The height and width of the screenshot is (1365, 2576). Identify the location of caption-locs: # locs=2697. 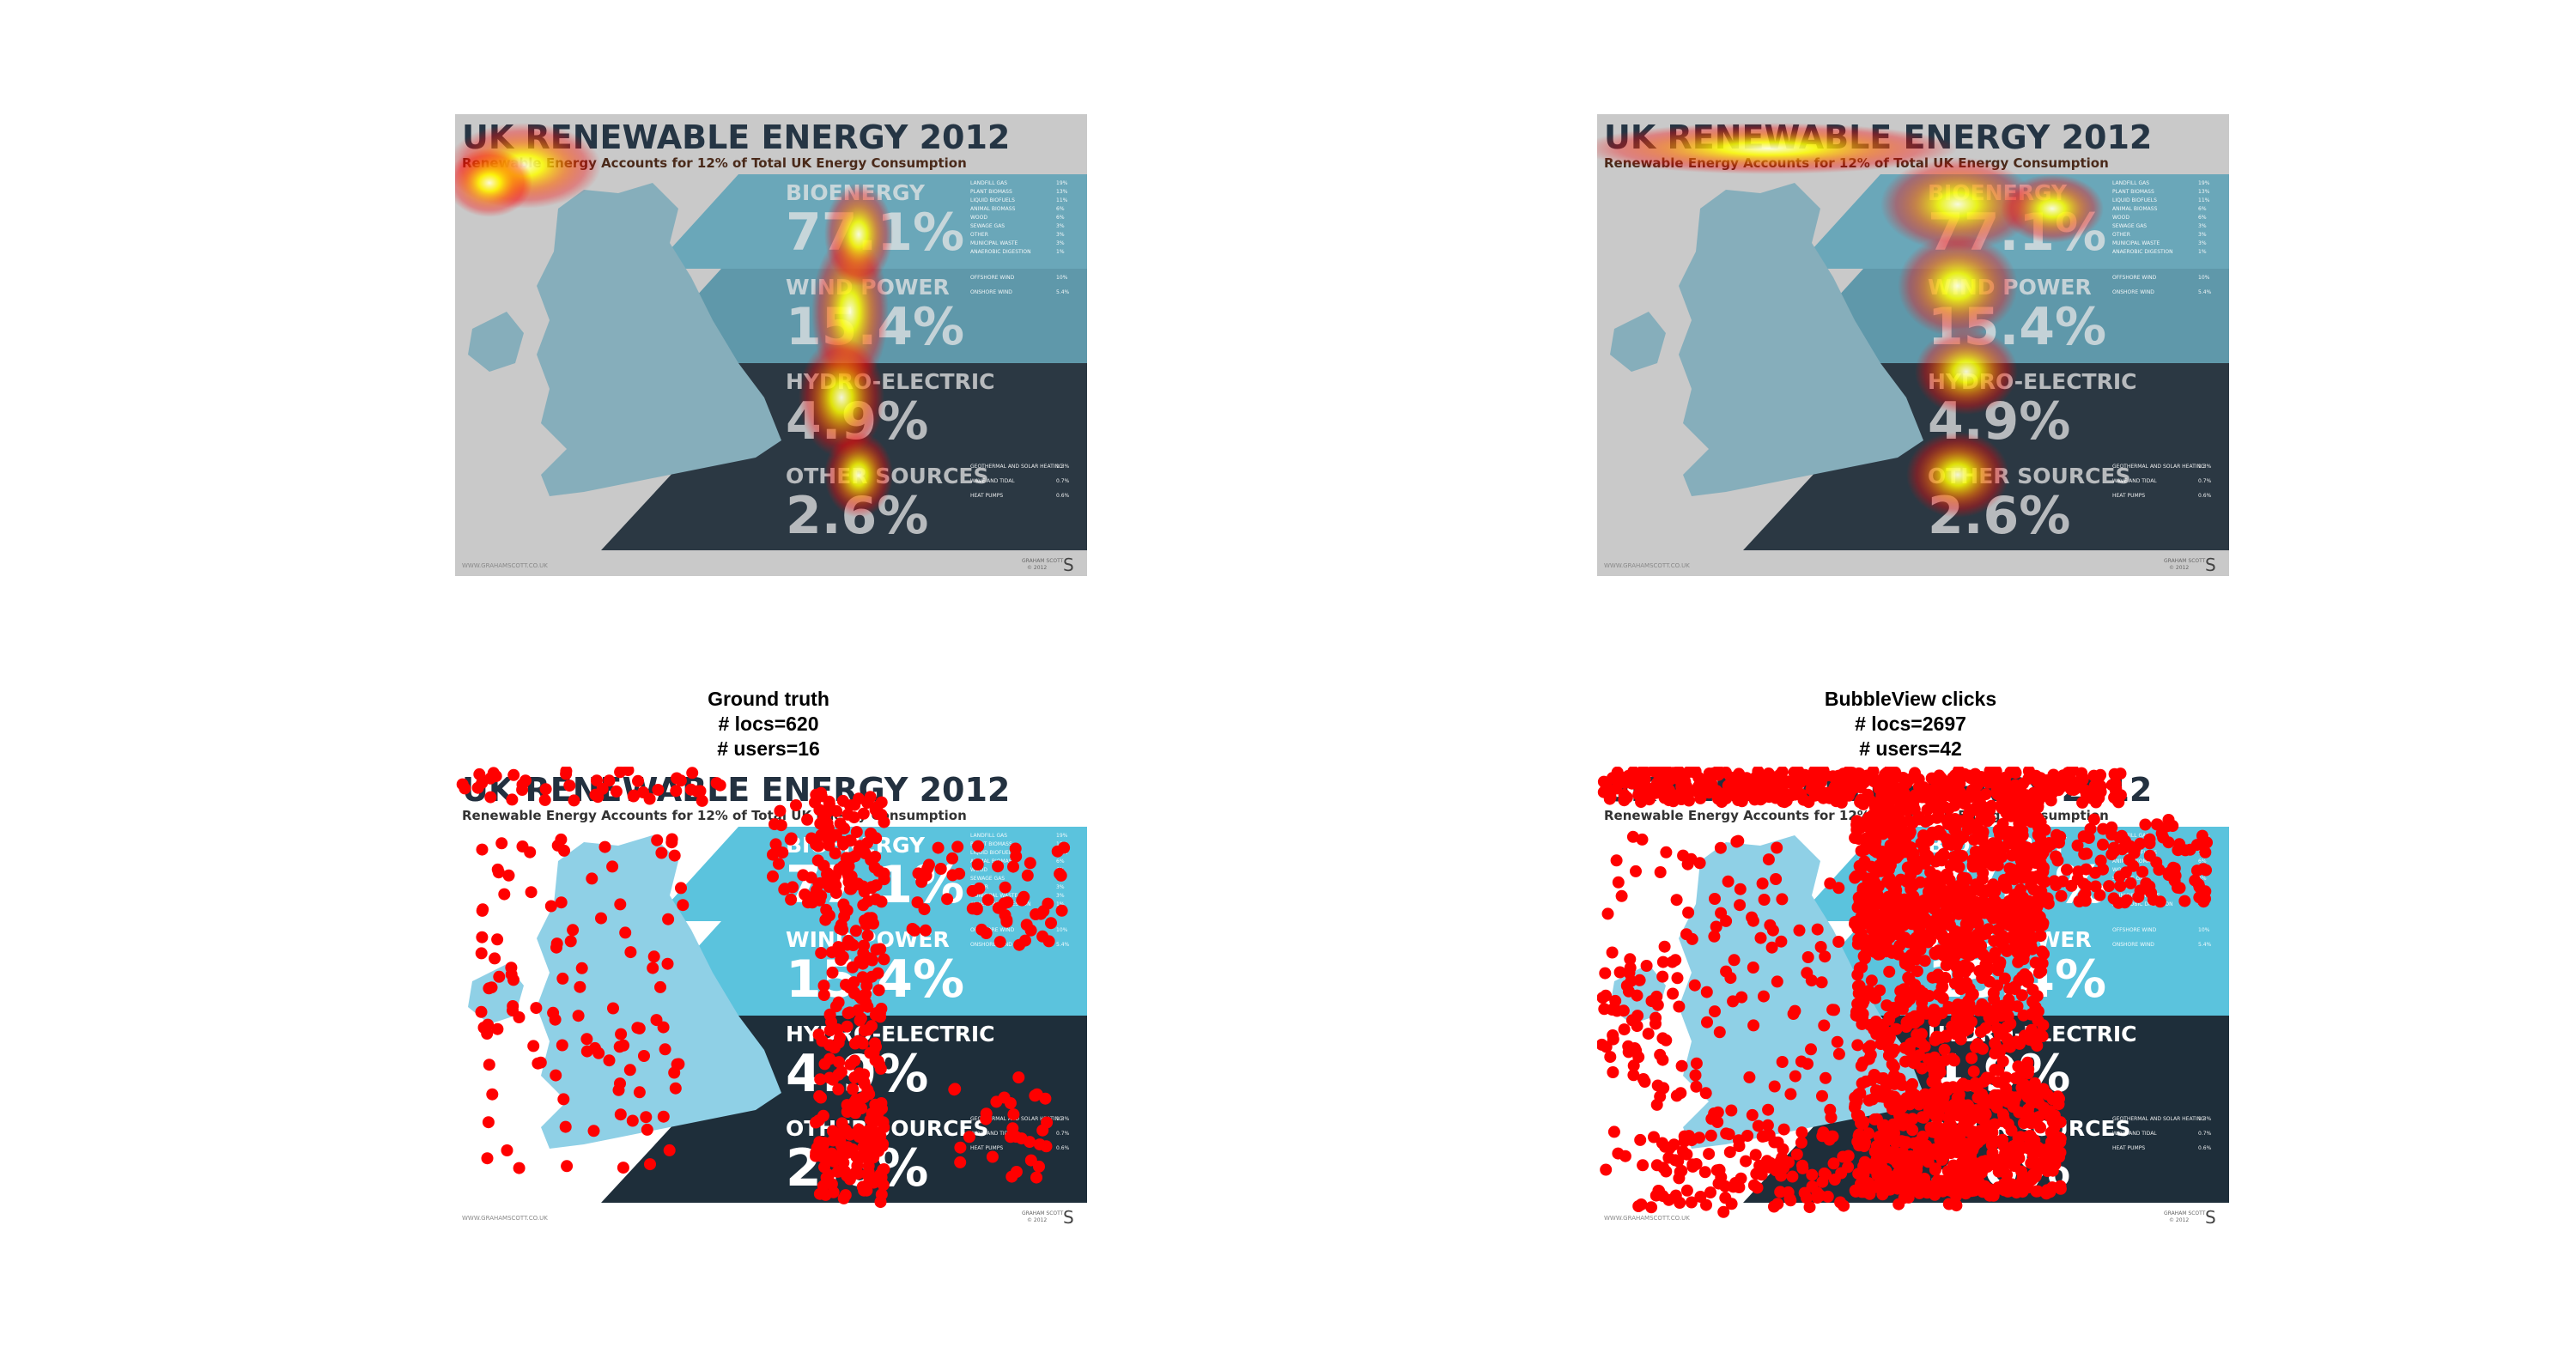
(1910, 724).